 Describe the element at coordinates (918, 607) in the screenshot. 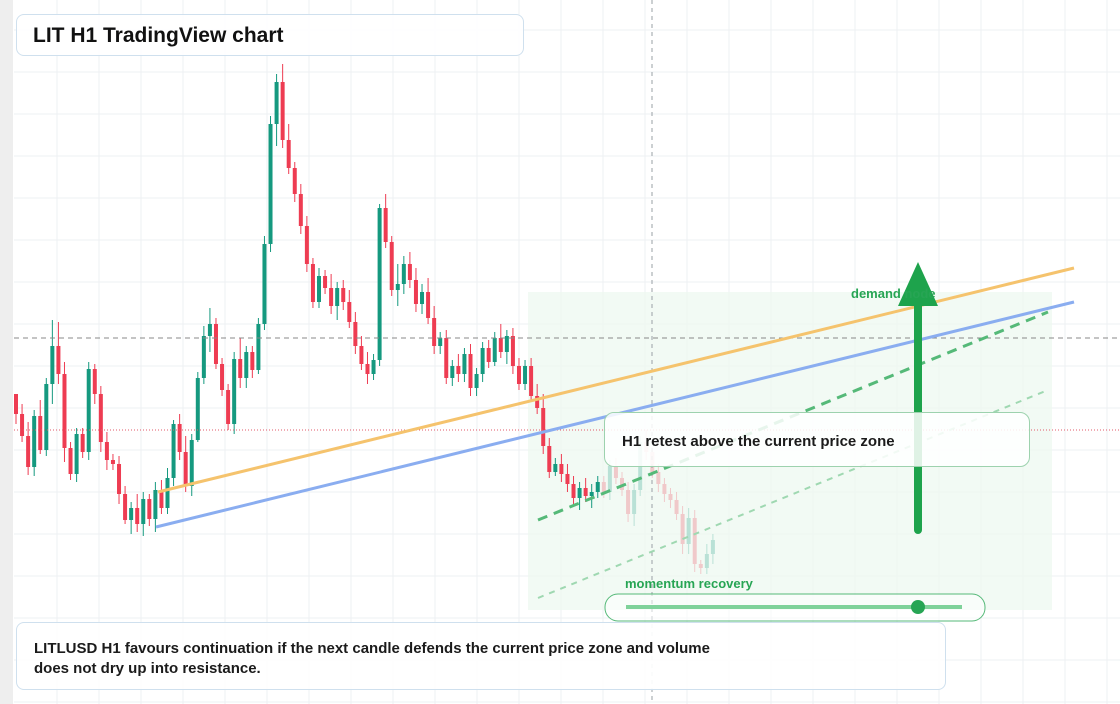

I see `momentum-marker` at that location.